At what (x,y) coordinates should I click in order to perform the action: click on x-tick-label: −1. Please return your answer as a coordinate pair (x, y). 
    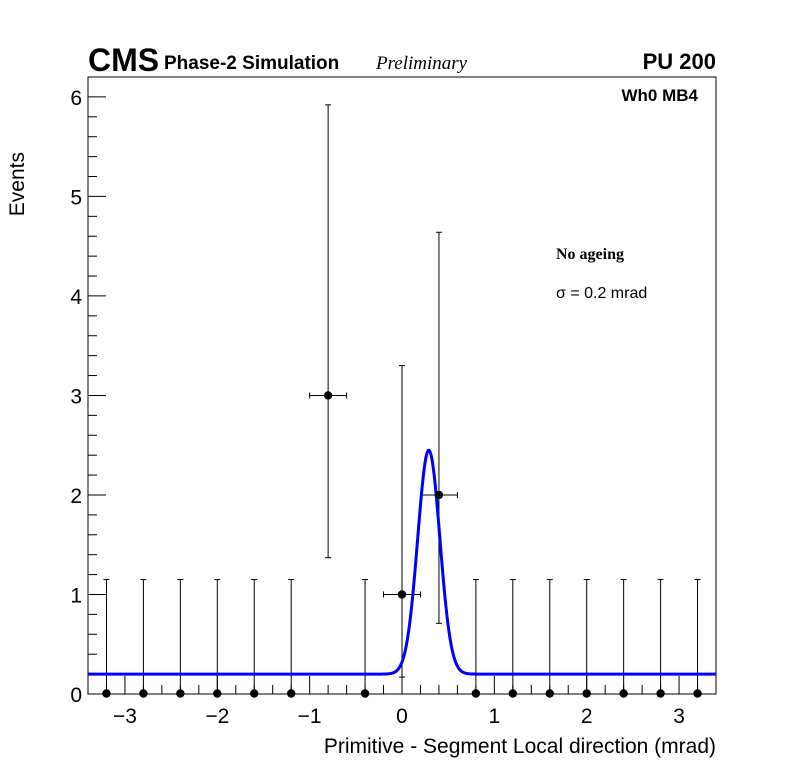
    Looking at the image, I should click on (310, 716).